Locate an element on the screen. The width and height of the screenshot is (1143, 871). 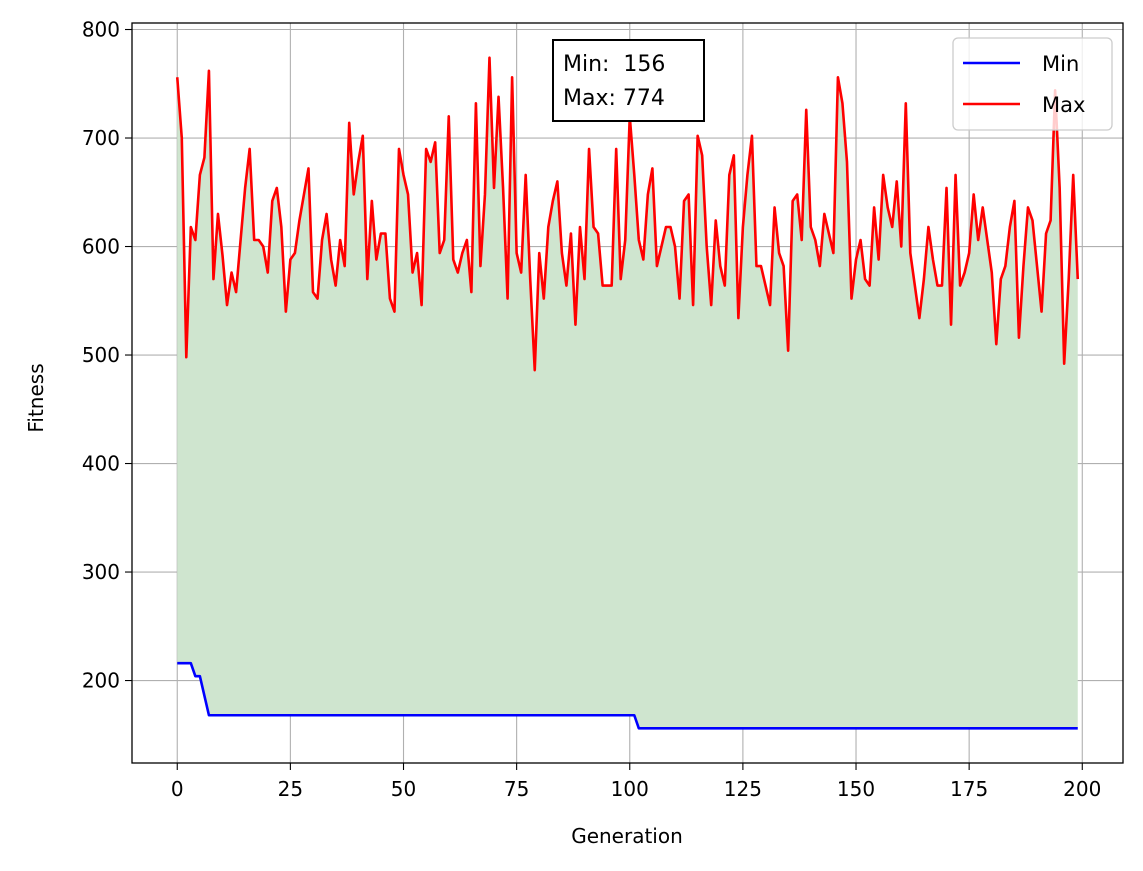
x-tick-label: 25 is located at coordinates (290, 789).